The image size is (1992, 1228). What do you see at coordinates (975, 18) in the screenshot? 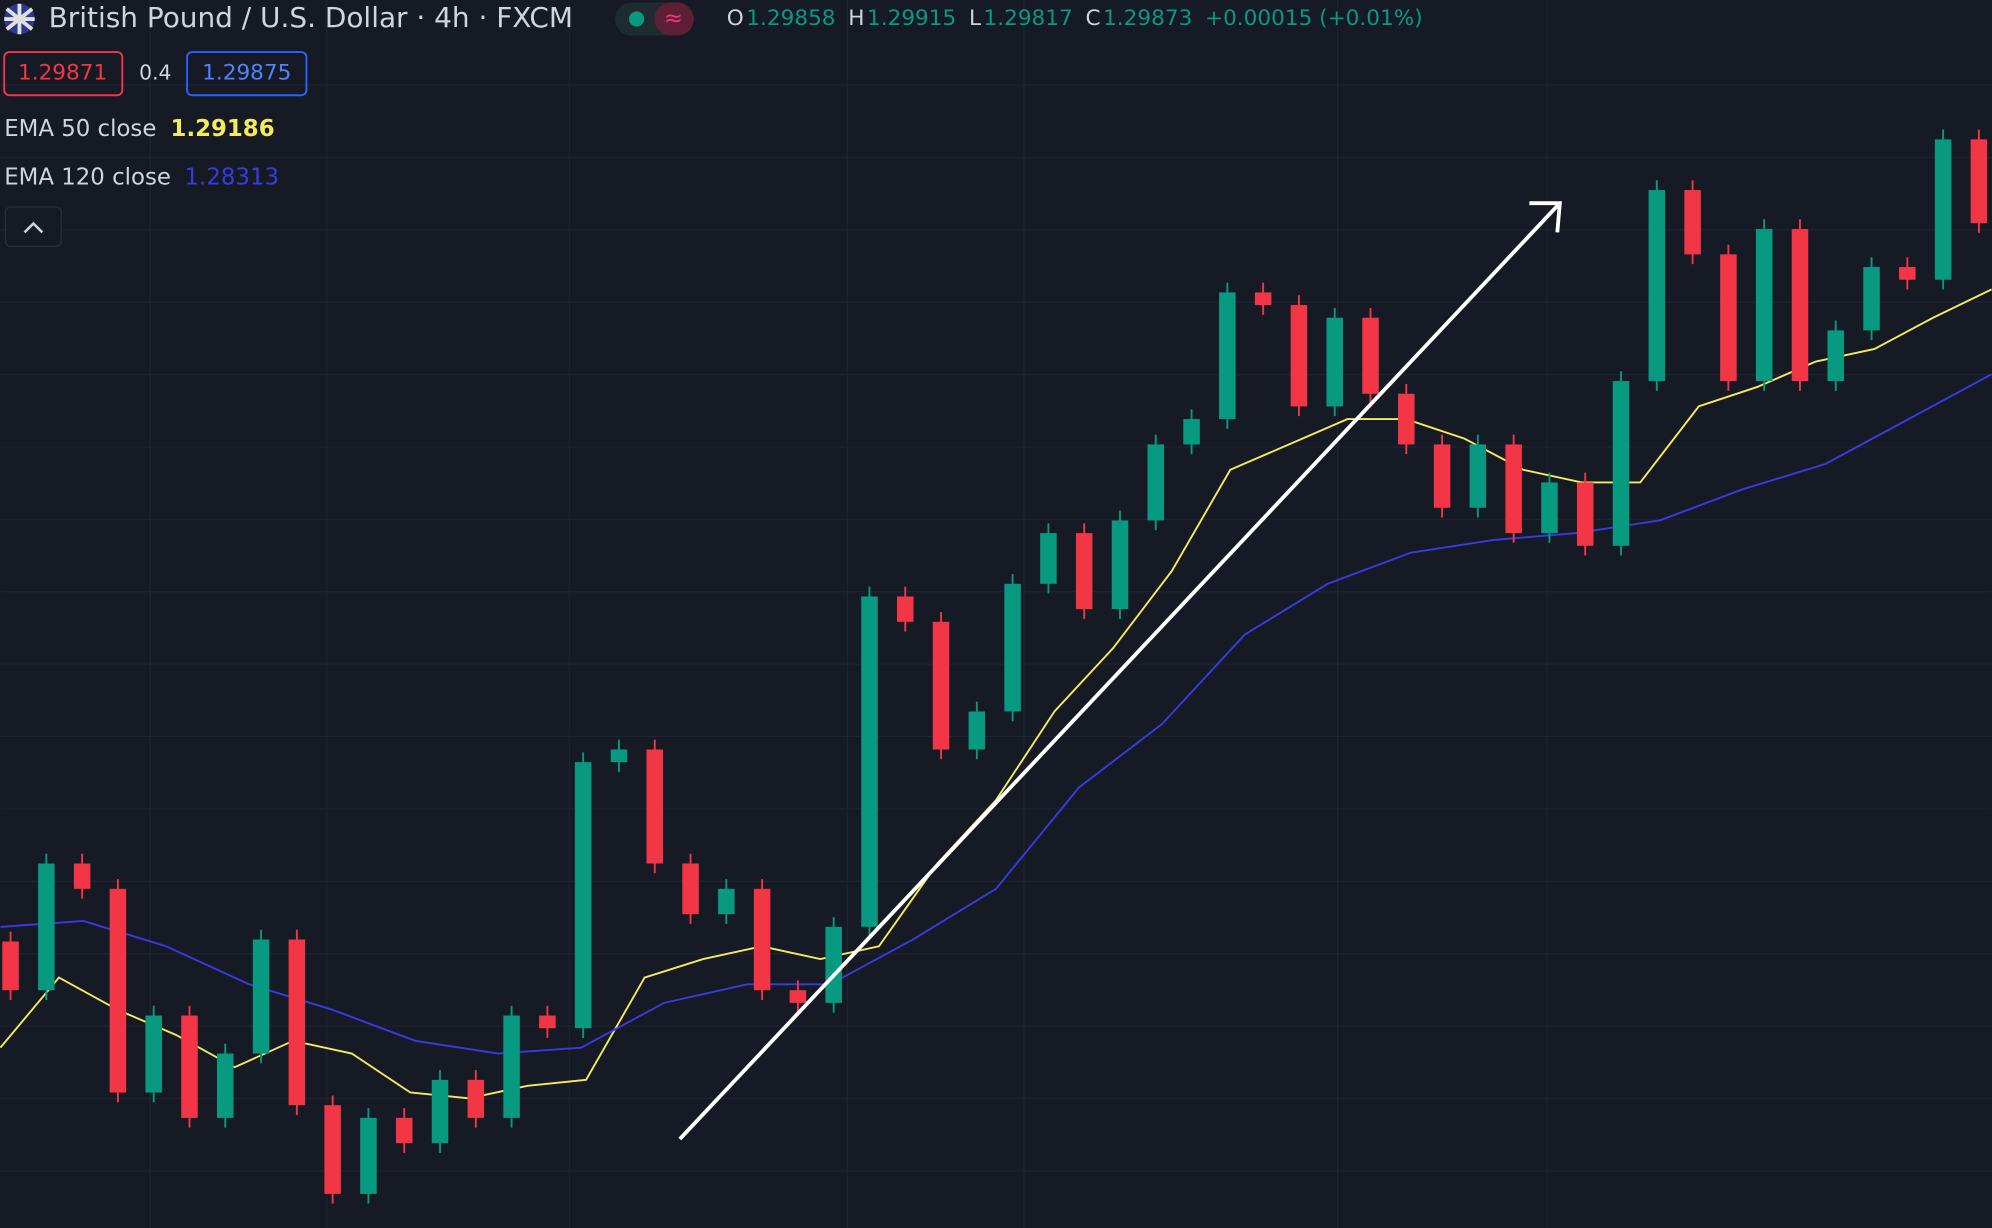
I see `ohlc-label: L` at bounding box center [975, 18].